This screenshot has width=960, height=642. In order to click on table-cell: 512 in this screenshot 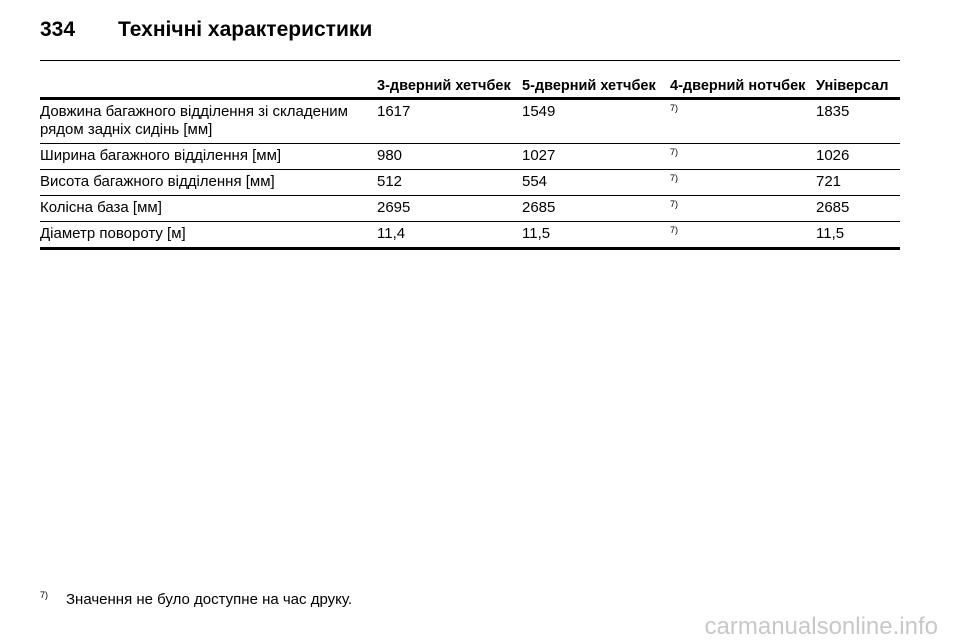, I will do `click(449, 182)`.